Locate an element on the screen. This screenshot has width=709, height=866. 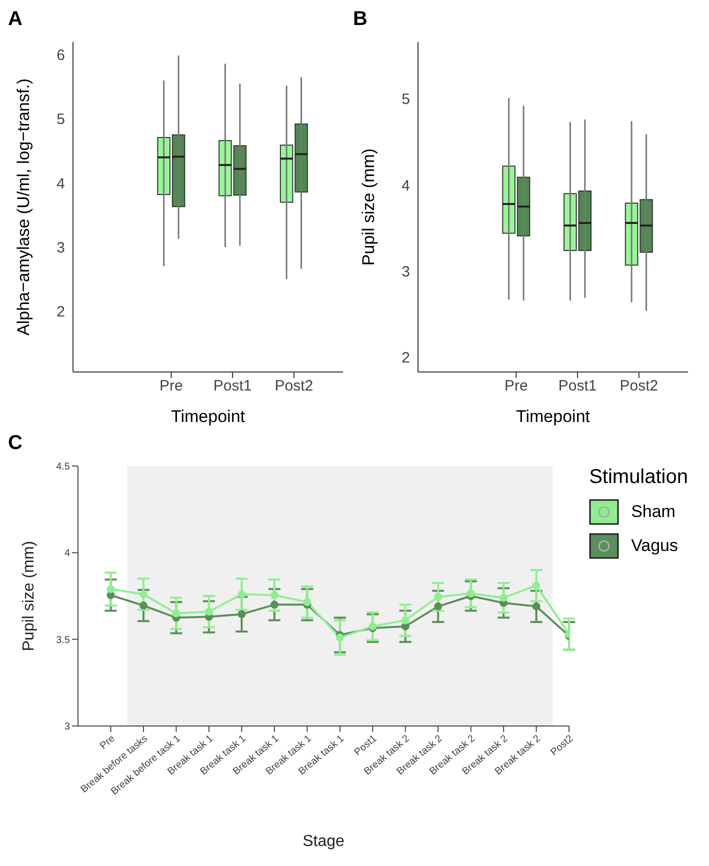
legend-title: Stimulation is located at coordinates (638, 477).